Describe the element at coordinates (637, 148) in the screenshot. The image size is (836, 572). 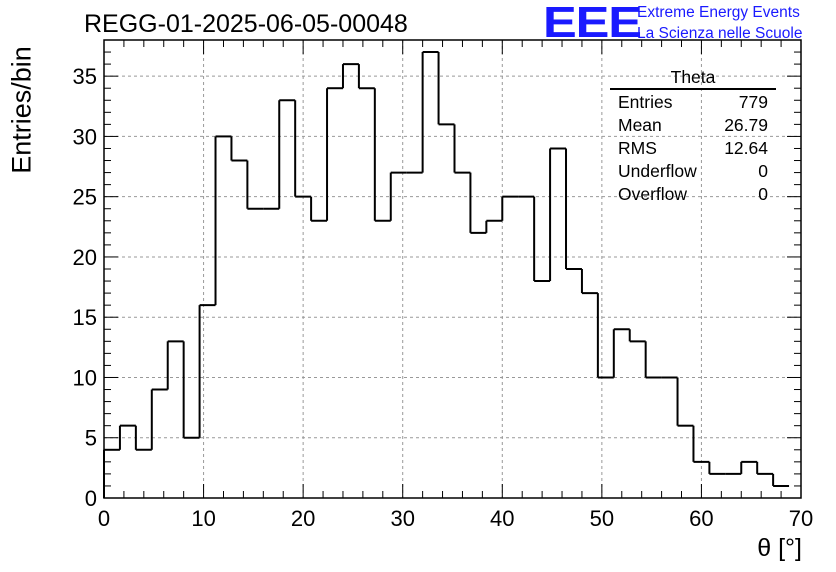
I see `stats-label: RMS` at that location.